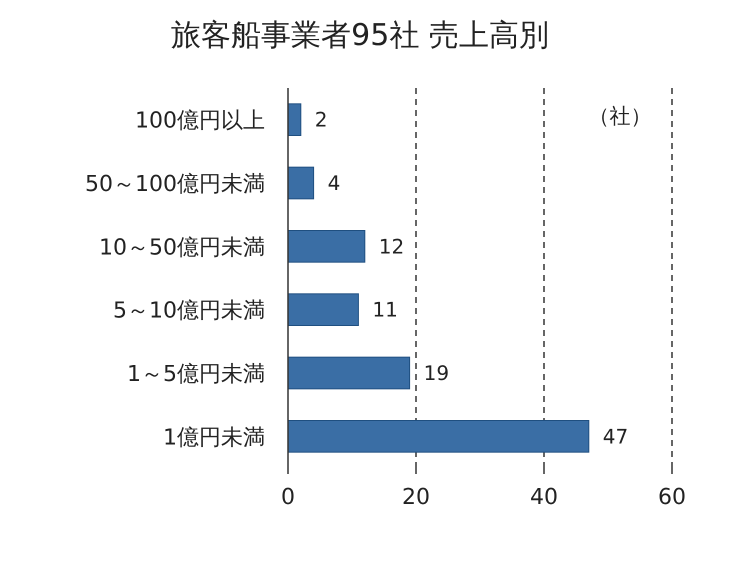 This screenshot has height=576, width=755. I want to click on data-label: 2, so click(321, 120).